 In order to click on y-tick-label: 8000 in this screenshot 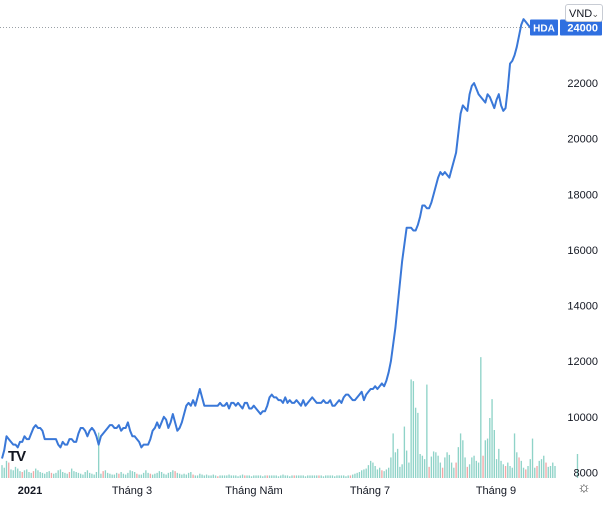, I will do `click(586, 473)`.